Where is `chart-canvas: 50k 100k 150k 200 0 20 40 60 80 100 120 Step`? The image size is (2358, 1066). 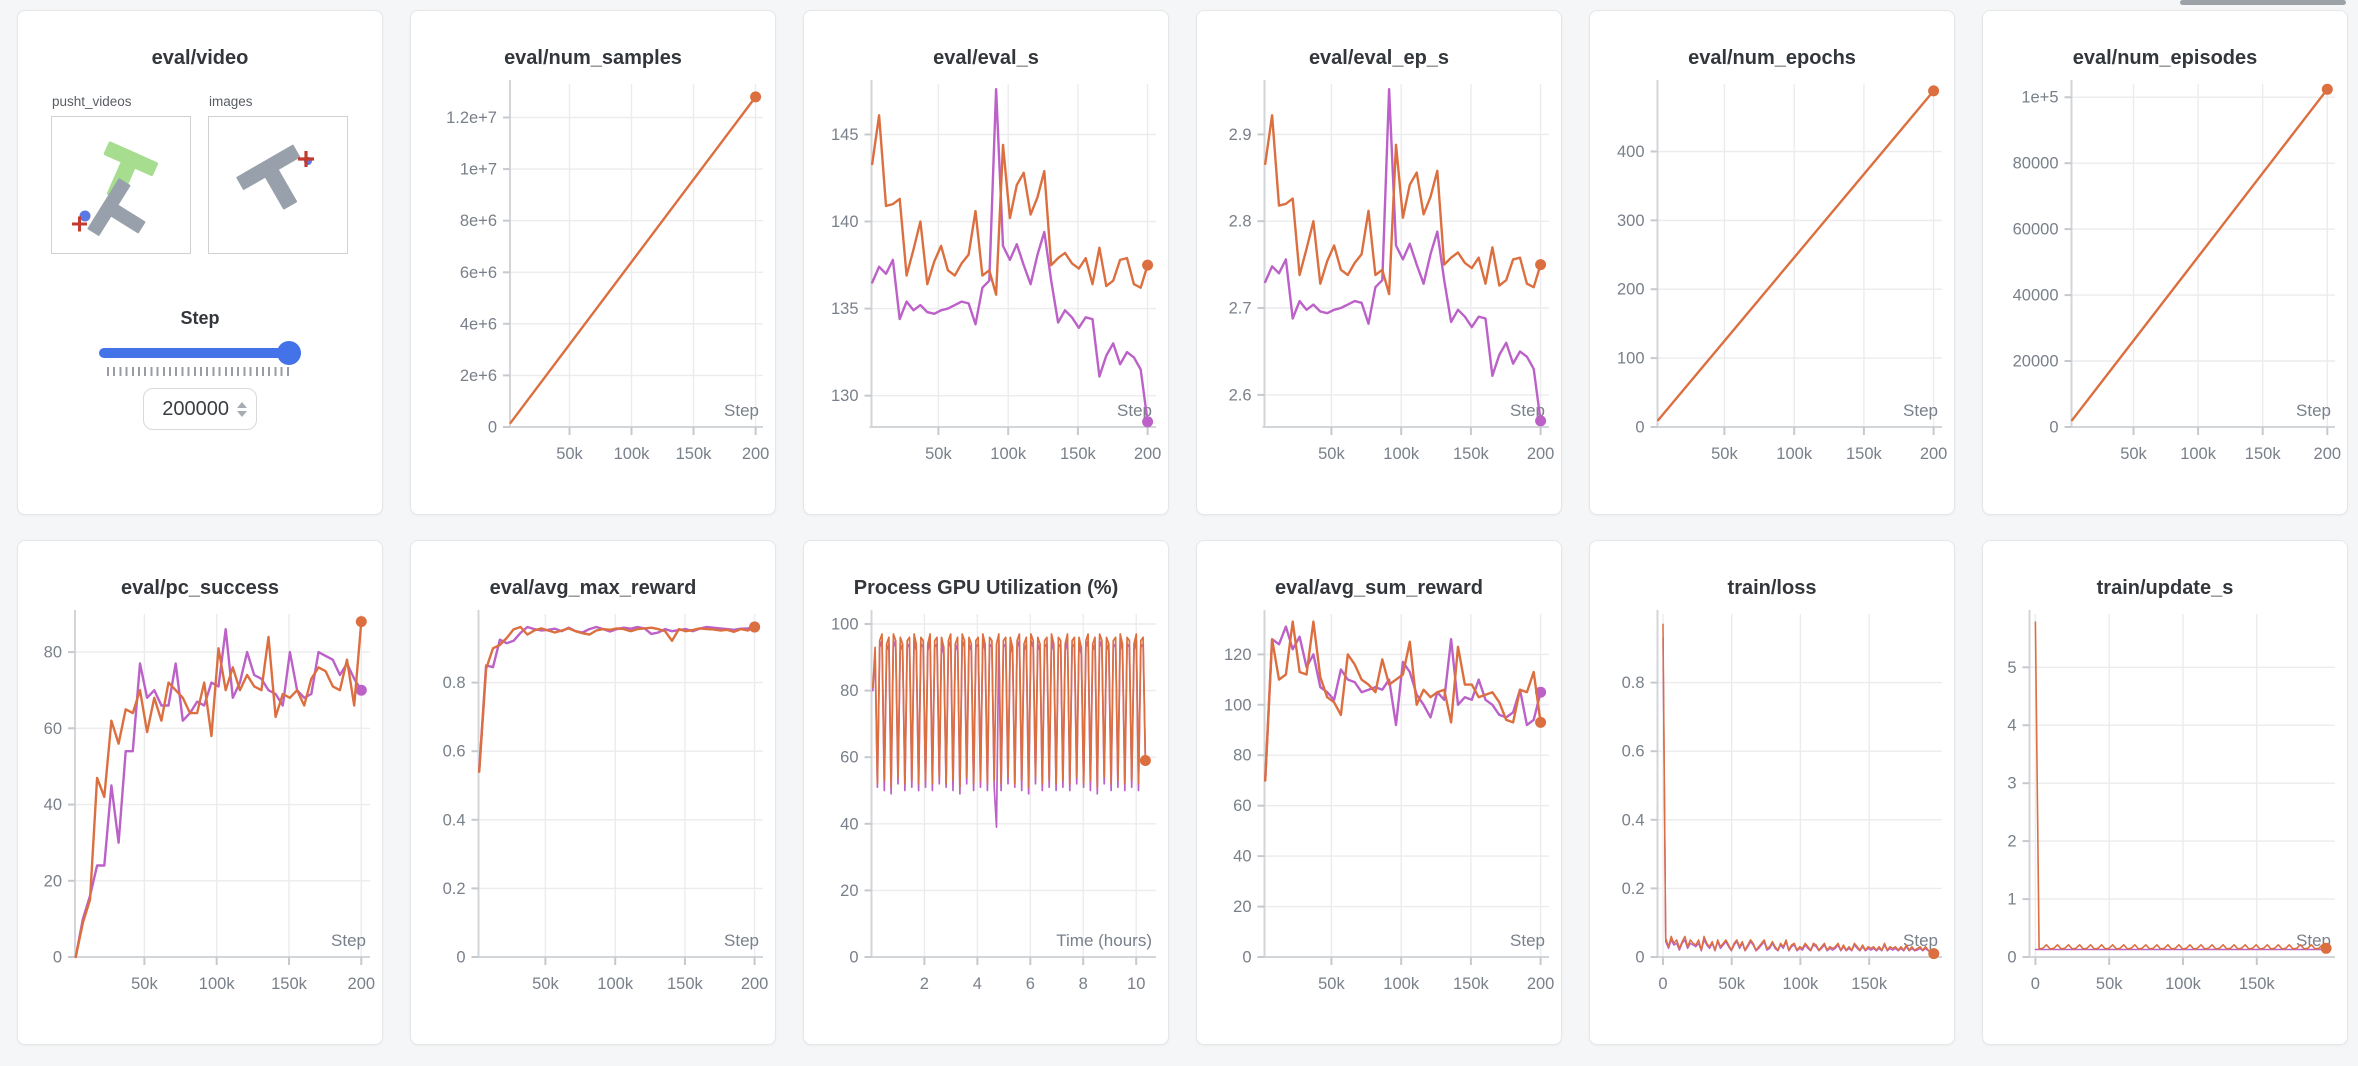
chart-canvas: 50k 100k 150k 200 0 20 40 60 80 100 120 Step is located at coordinates (1379, 814).